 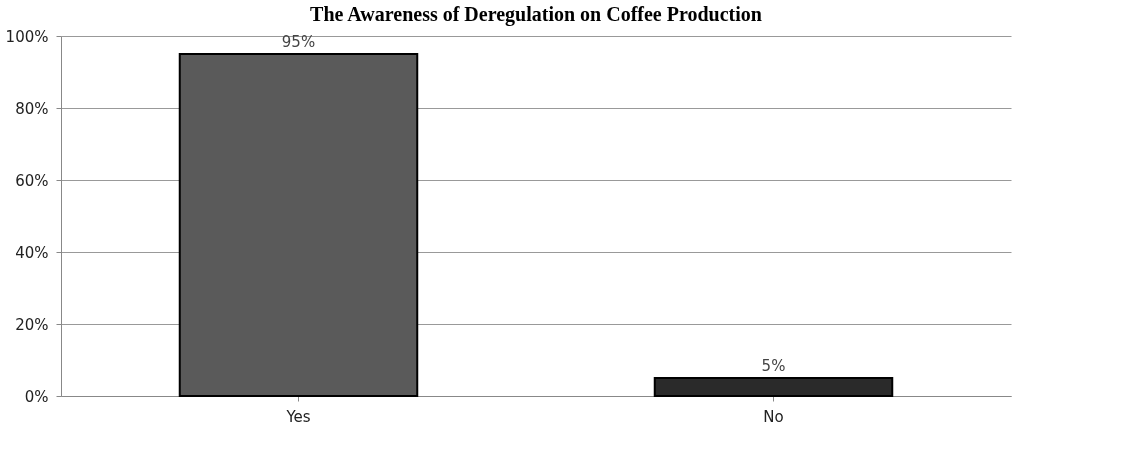 What do you see at coordinates (32, 180) in the screenshot?
I see `y-tick-label: 60%` at bounding box center [32, 180].